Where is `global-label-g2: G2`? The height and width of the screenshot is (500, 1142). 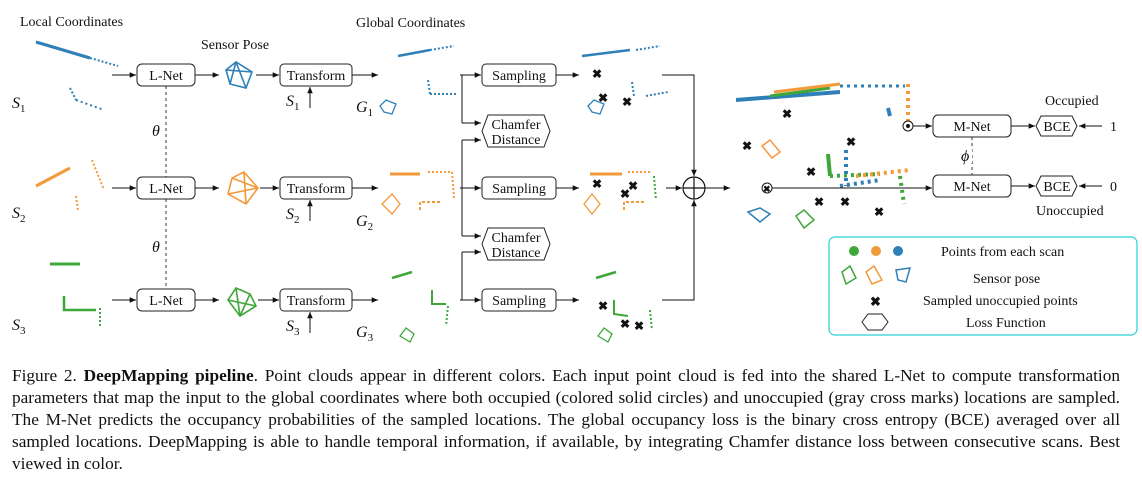
global-label-g2: G2 is located at coordinates (364, 223).